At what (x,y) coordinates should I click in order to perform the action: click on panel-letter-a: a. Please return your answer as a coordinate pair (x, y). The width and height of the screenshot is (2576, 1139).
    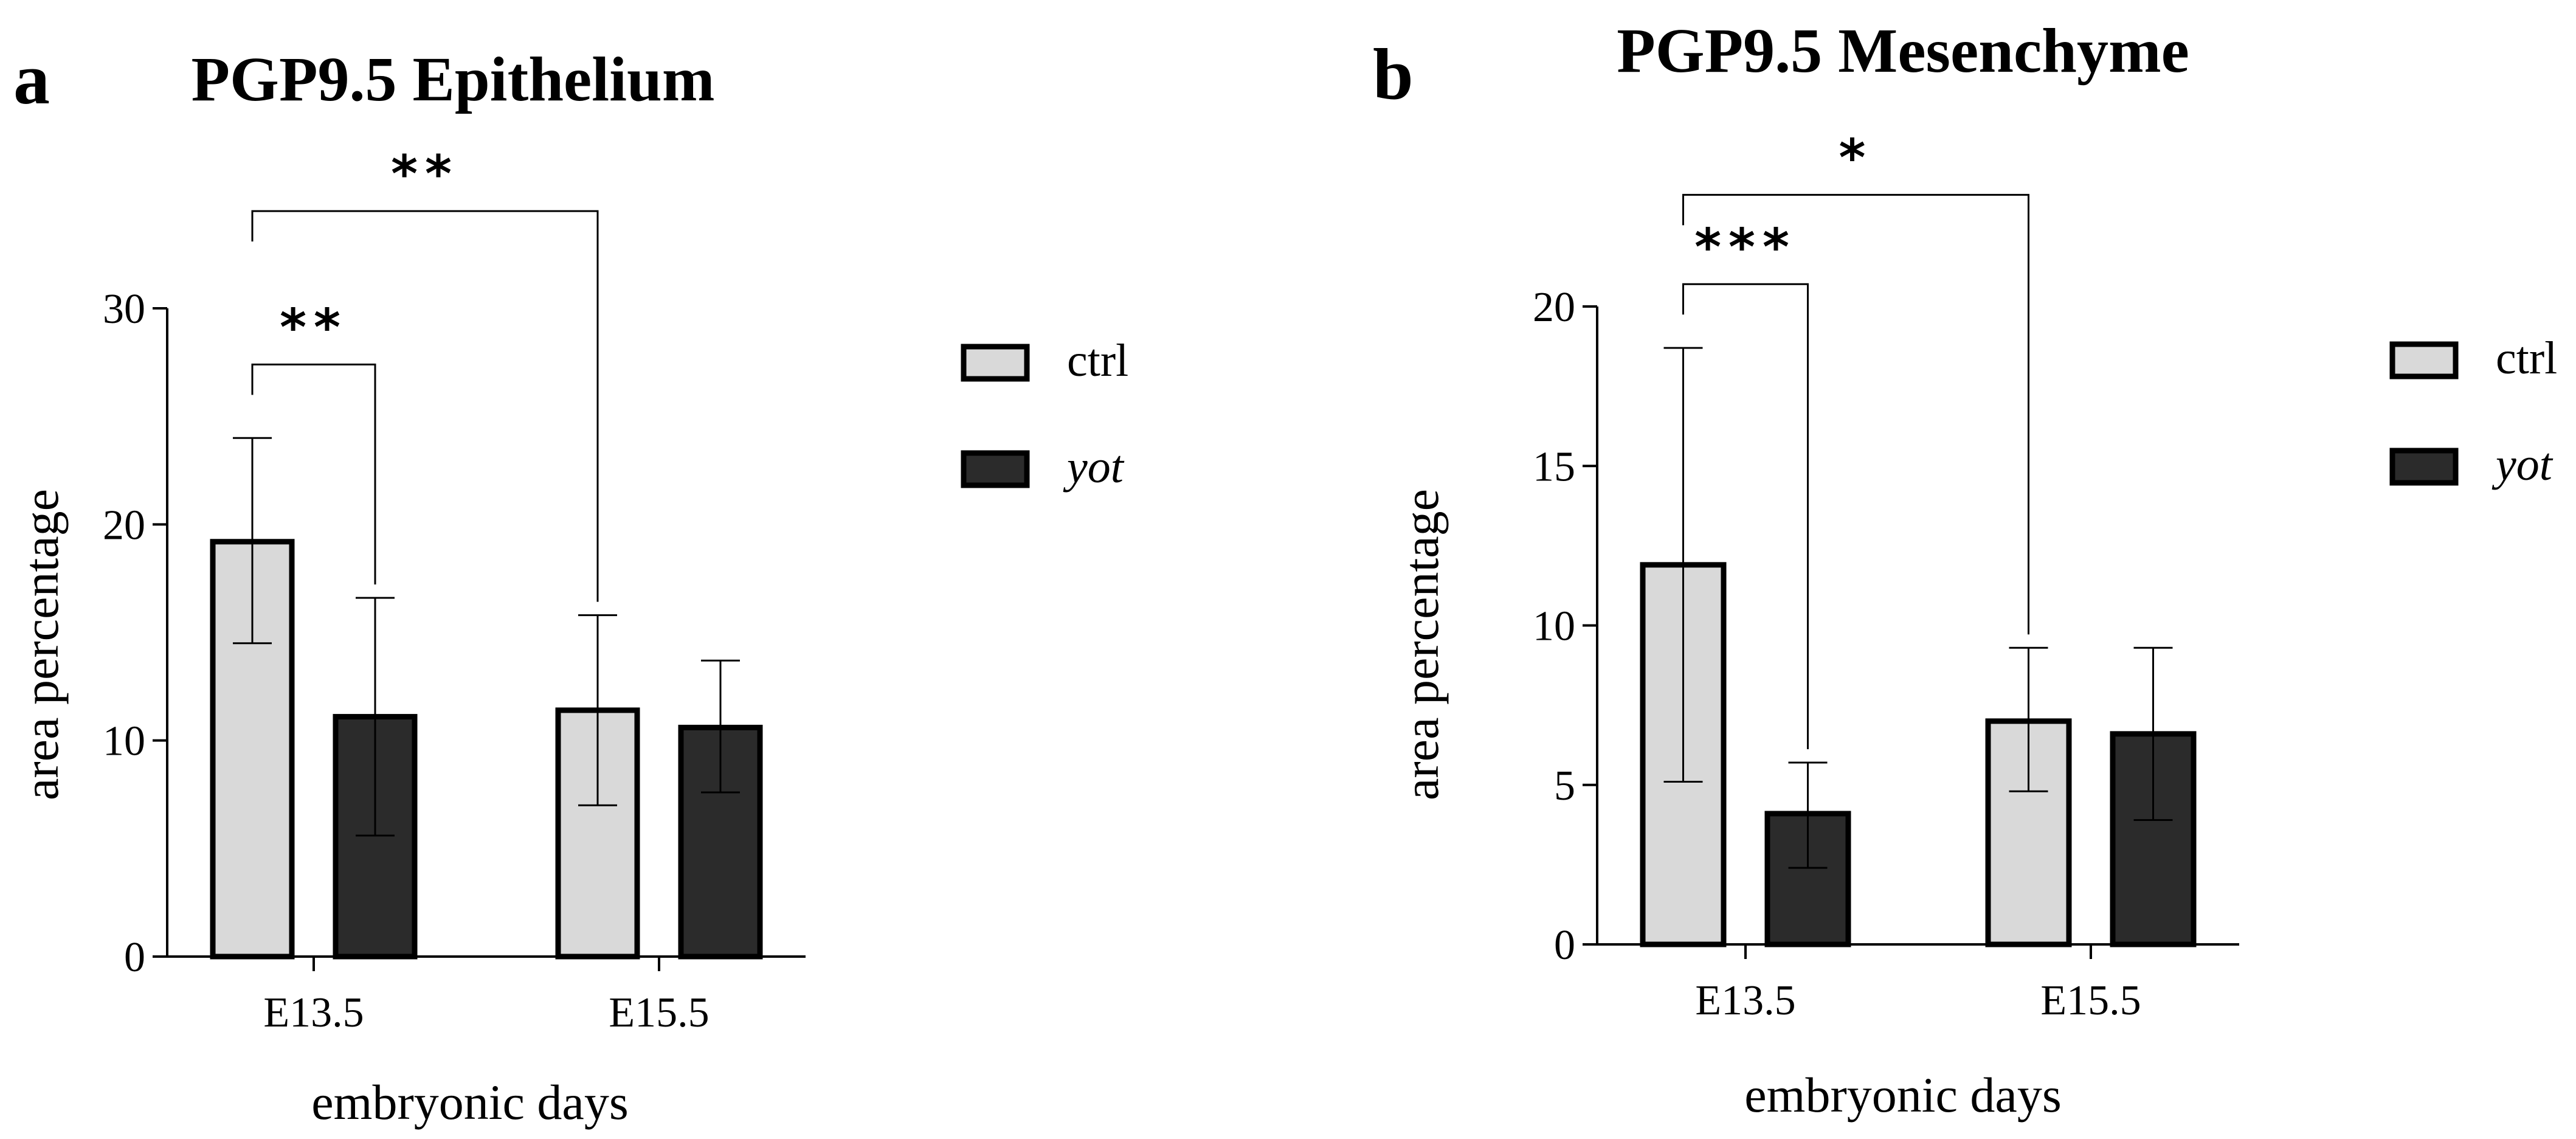
    Looking at the image, I should click on (32, 79).